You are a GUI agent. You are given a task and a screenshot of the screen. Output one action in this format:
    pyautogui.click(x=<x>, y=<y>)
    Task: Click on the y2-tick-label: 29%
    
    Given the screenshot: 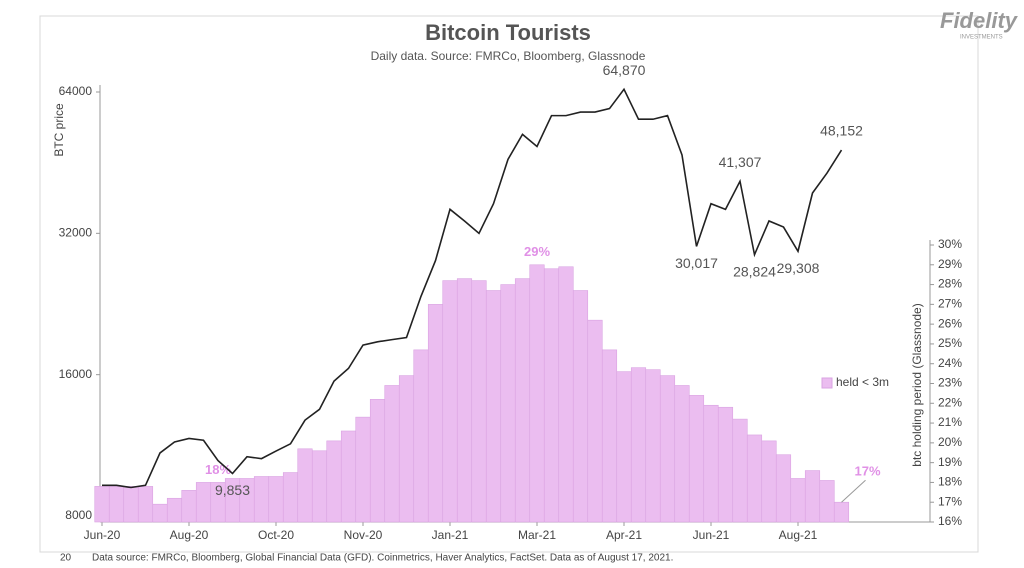 What is the action you would take?
    pyautogui.click(x=950, y=264)
    